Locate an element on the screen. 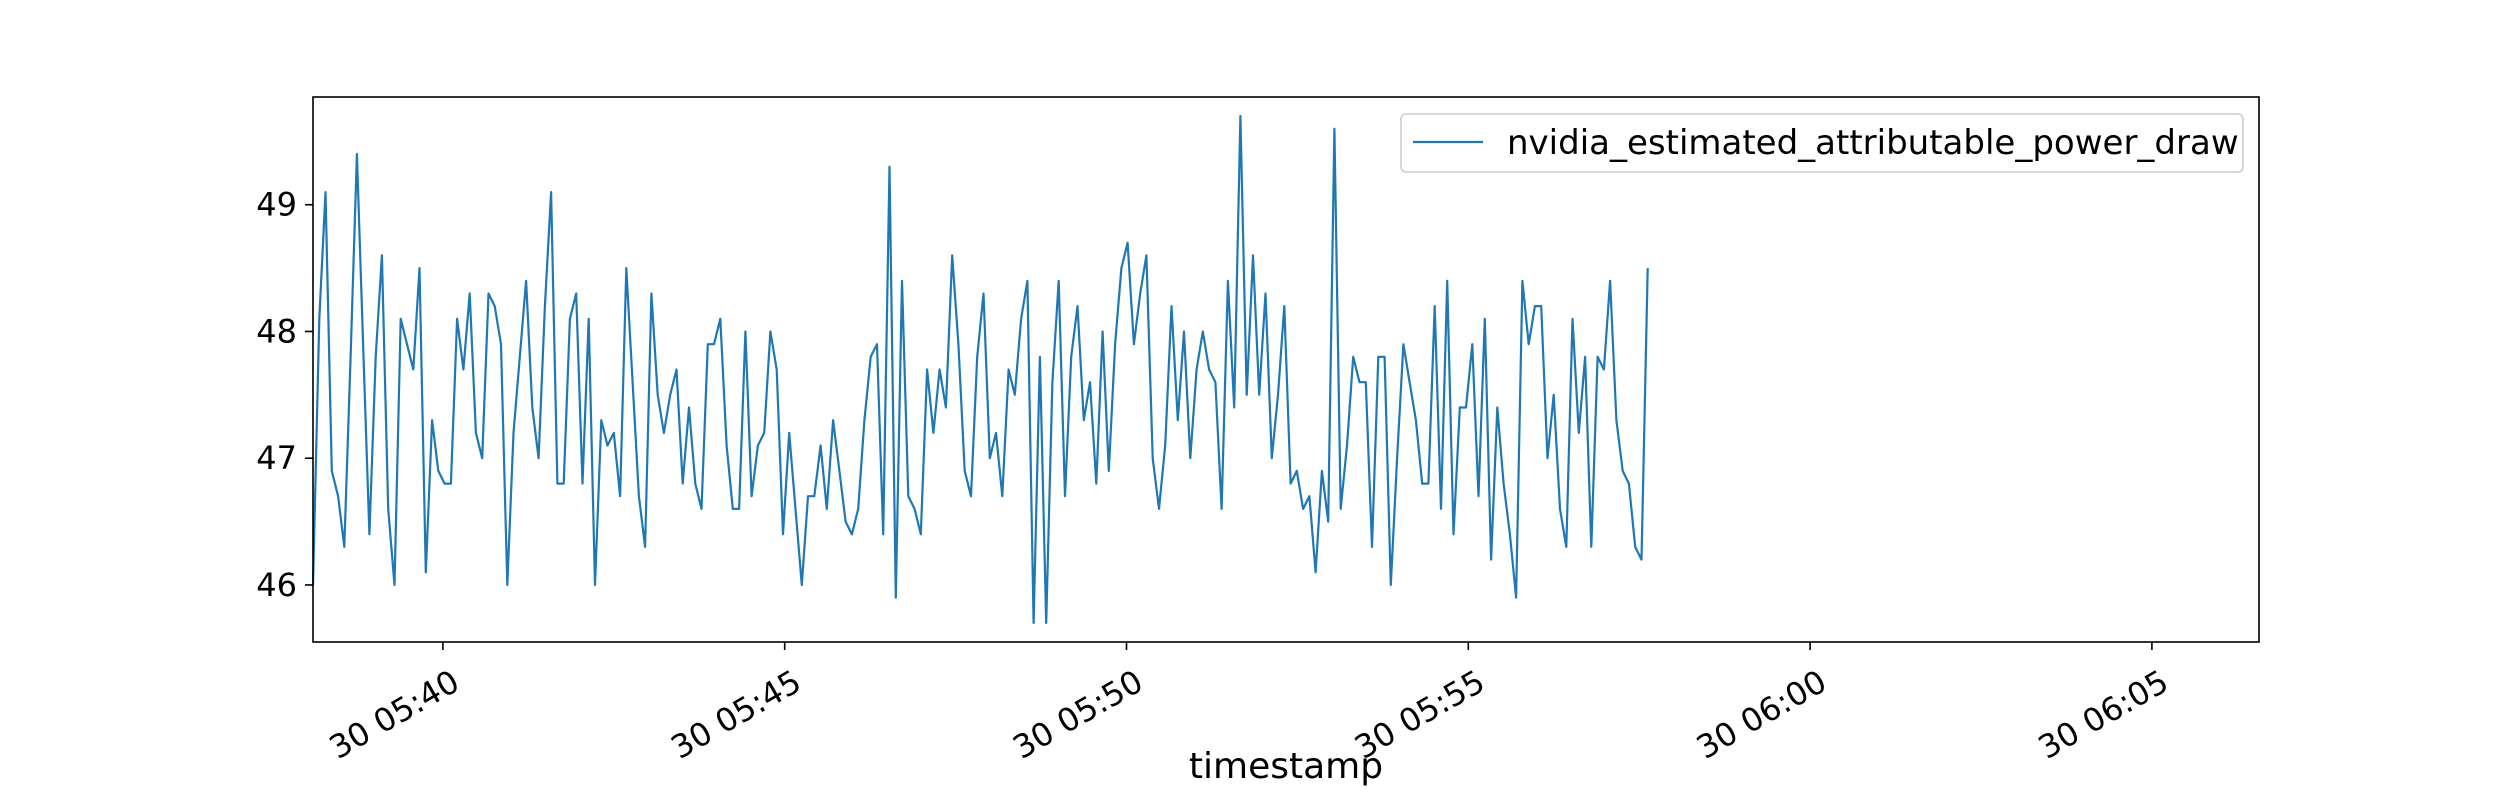  y-tick-label-0: 46 is located at coordinates (276, 585).